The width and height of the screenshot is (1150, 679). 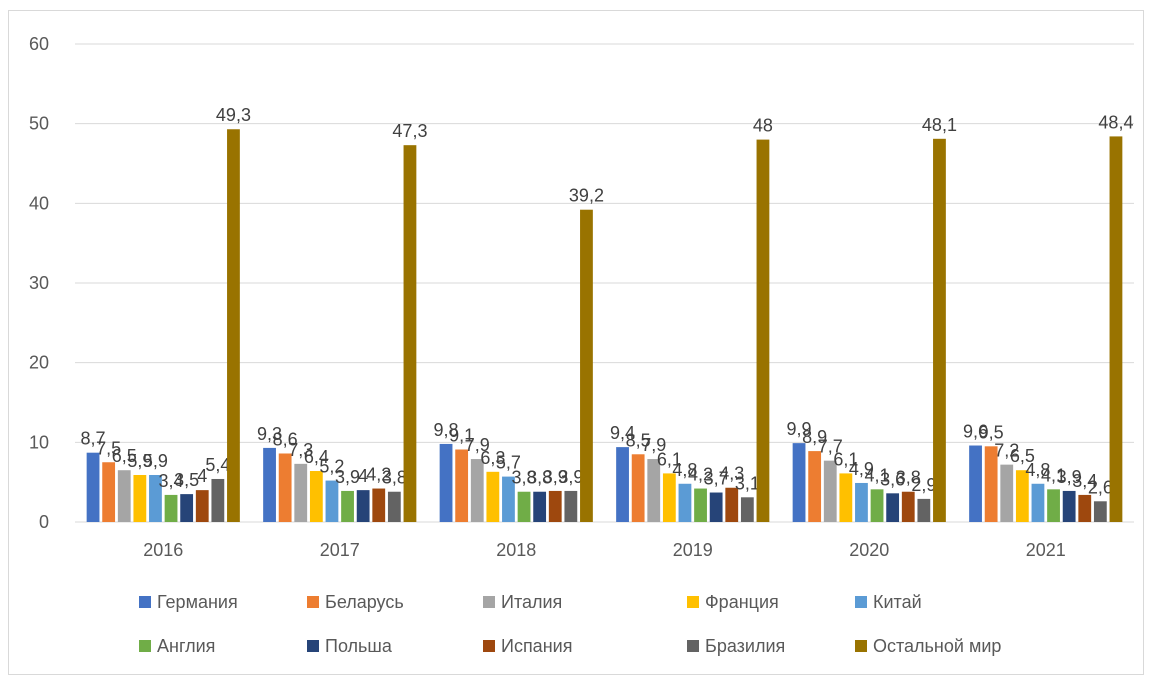 I want to click on y-tick-label: 60, so click(x=39, y=44).